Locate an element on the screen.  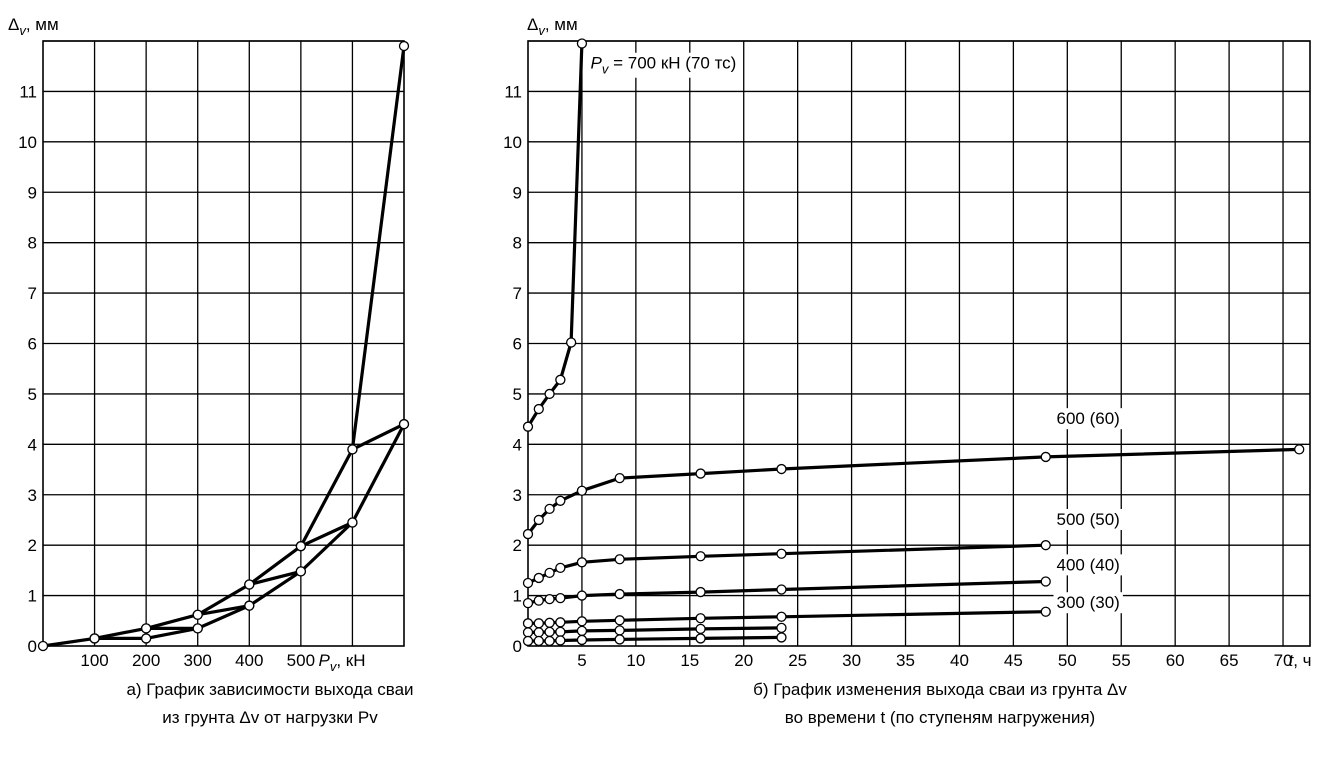
b-series-0-line is located at coordinates (555, 235).